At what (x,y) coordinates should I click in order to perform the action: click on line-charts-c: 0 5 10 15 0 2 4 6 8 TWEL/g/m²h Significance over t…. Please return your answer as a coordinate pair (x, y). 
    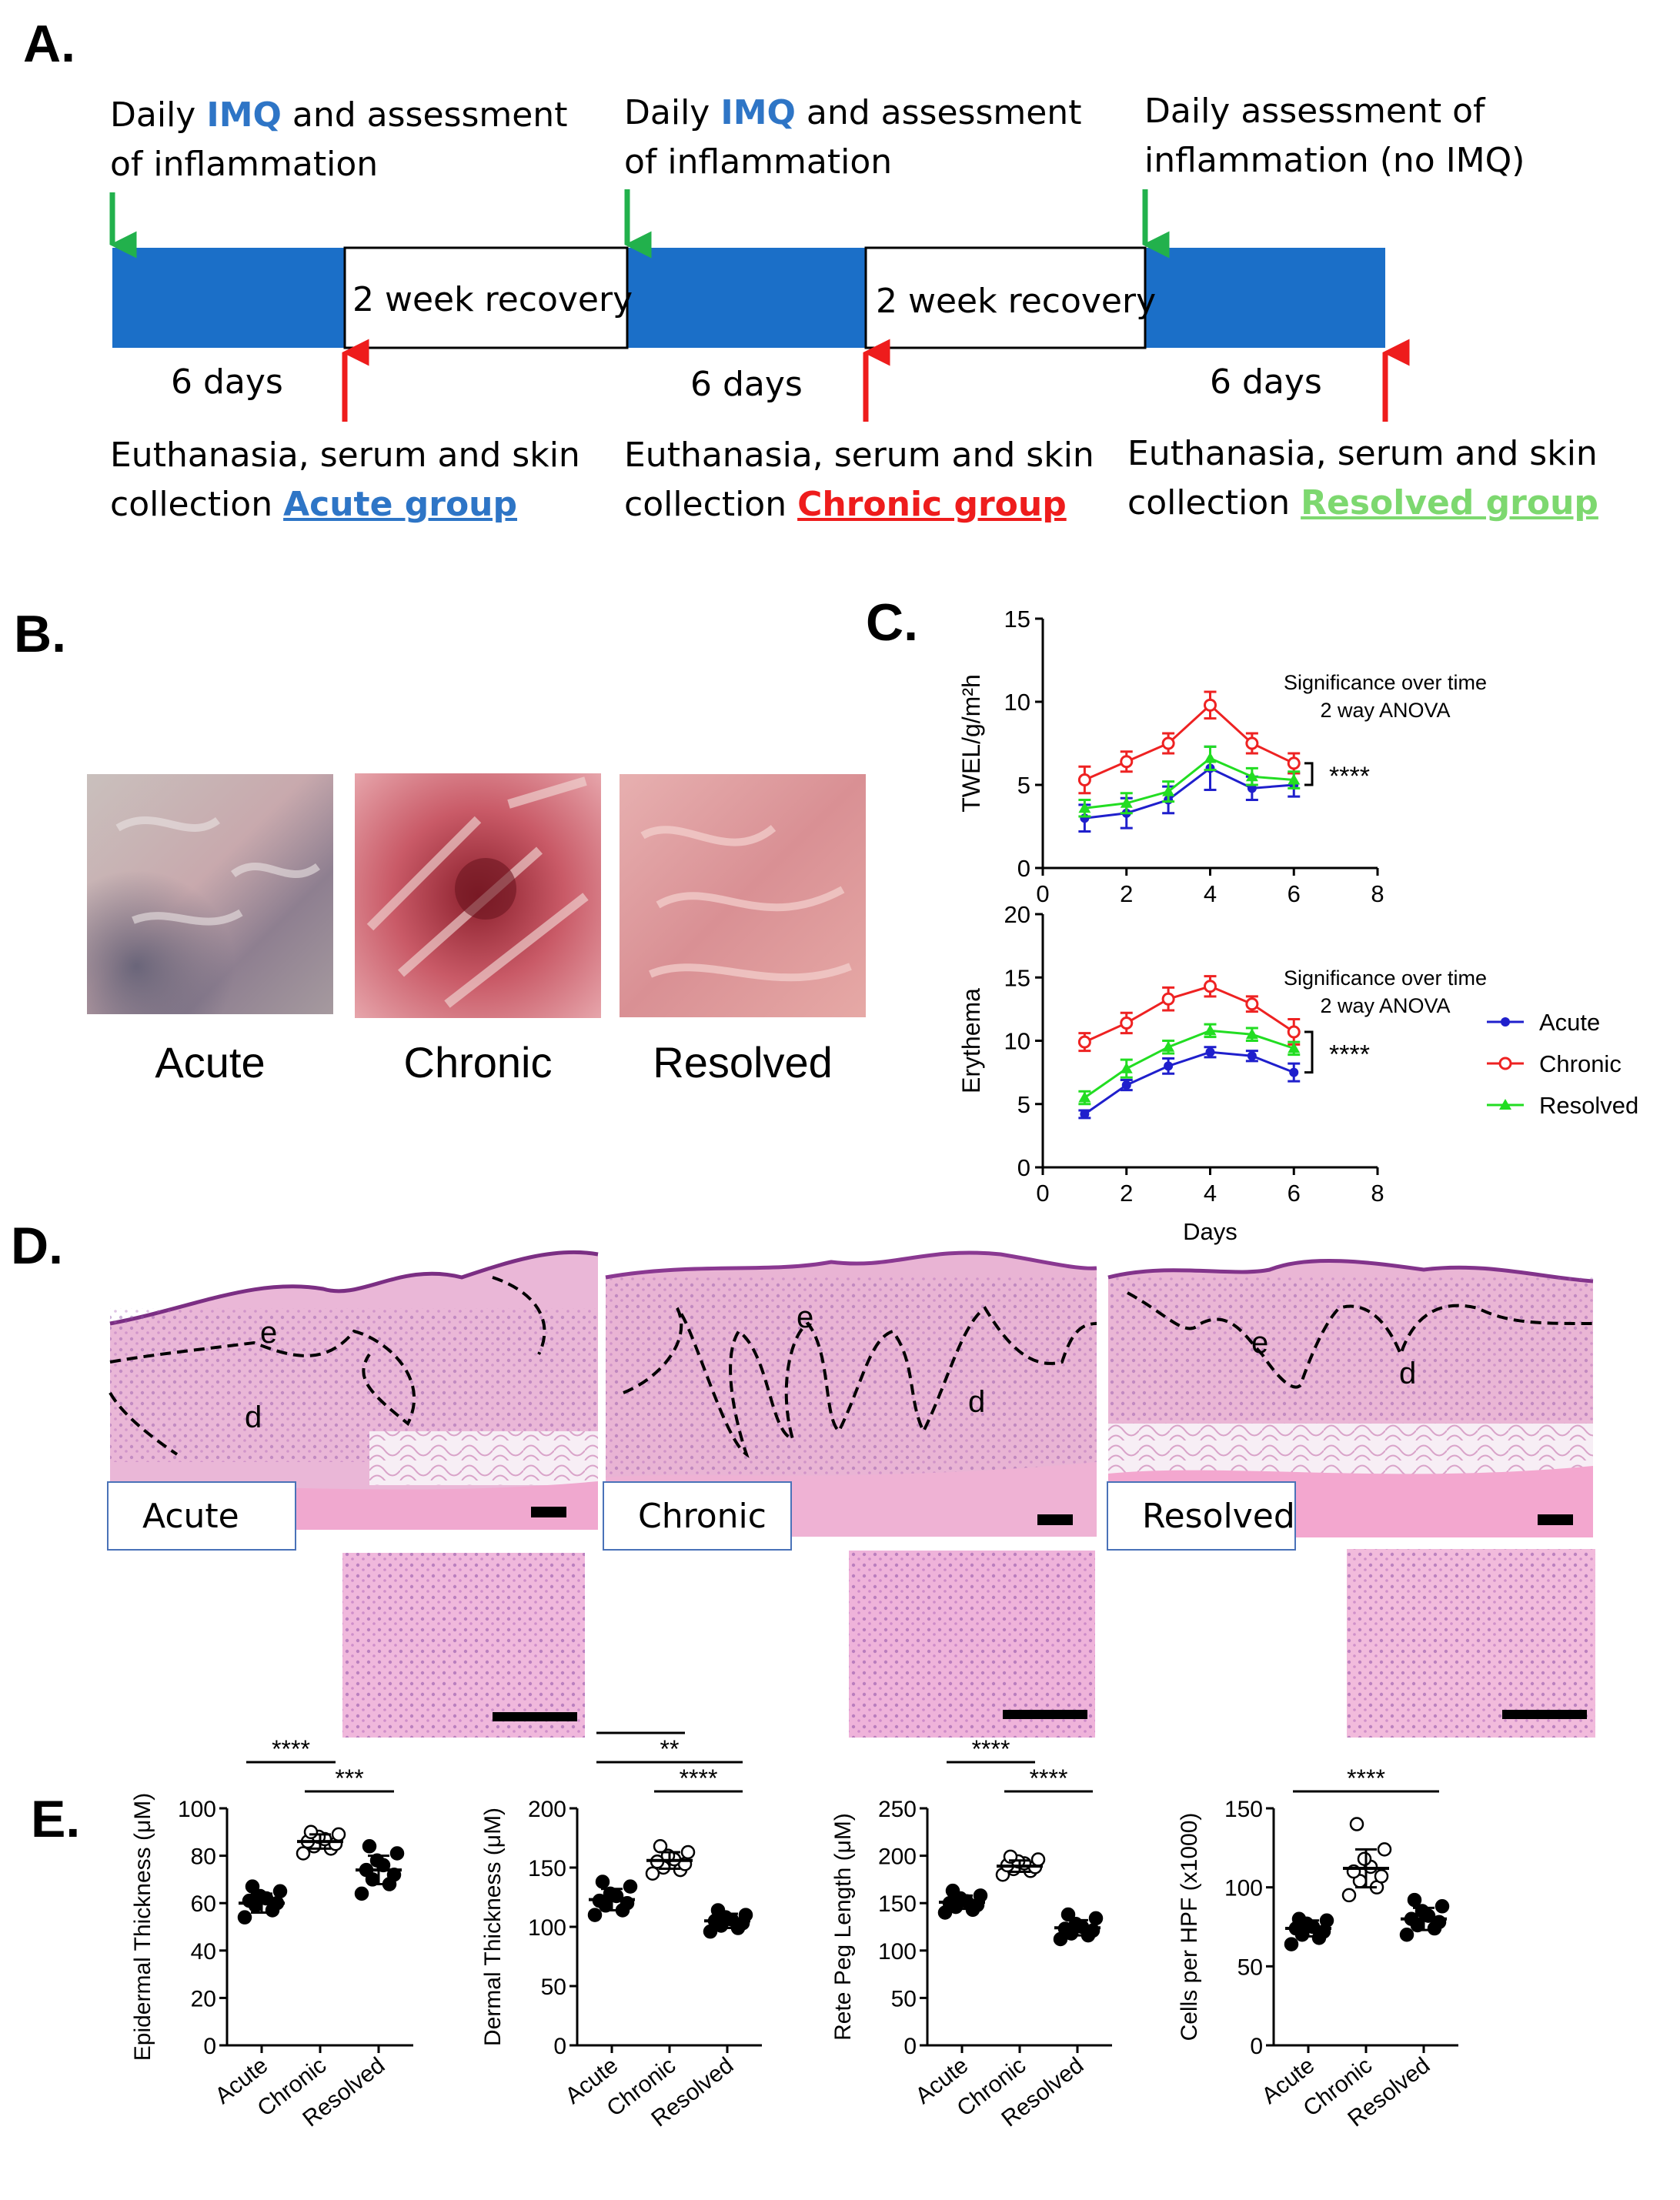
    Looking at the image, I should click on (1298, 925).